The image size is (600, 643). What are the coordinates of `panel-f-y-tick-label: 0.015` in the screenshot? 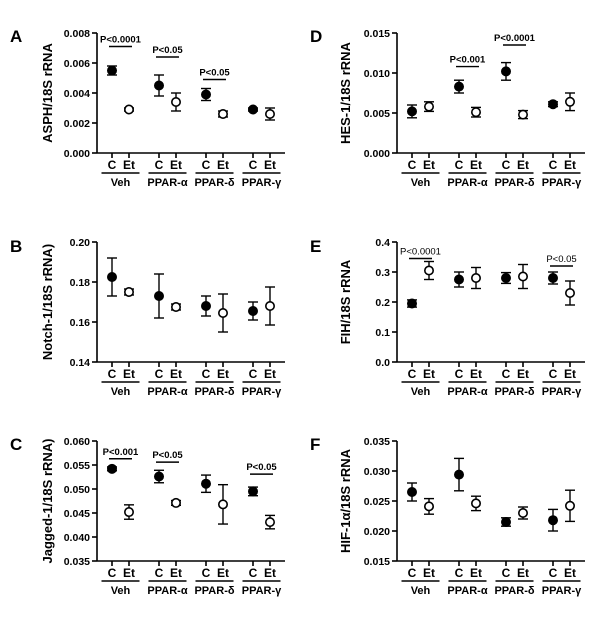 It's located at (377, 562).